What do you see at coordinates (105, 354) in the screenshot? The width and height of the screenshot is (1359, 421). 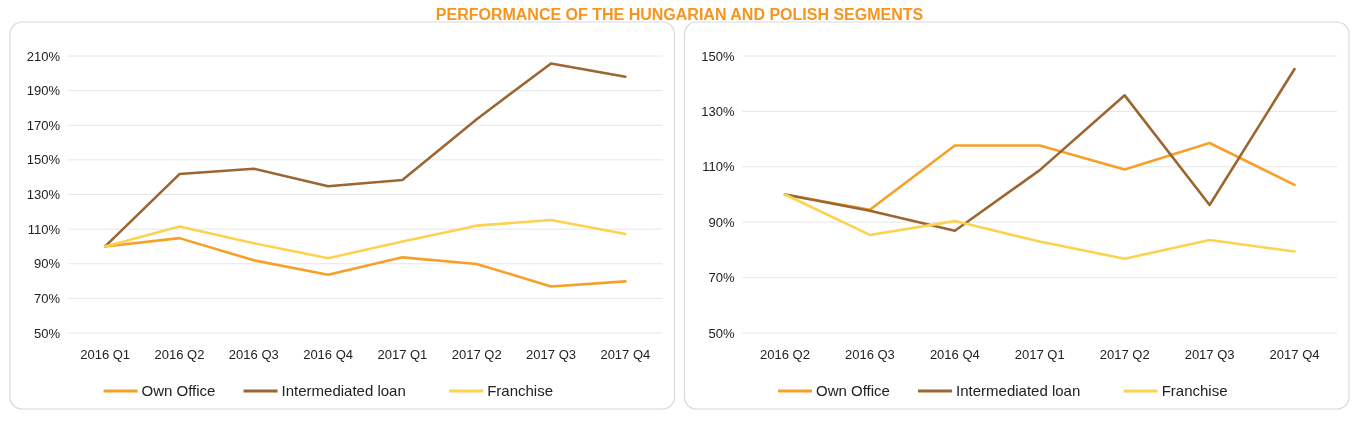 I see `x-tick-label: 2016 Q1` at bounding box center [105, 354].